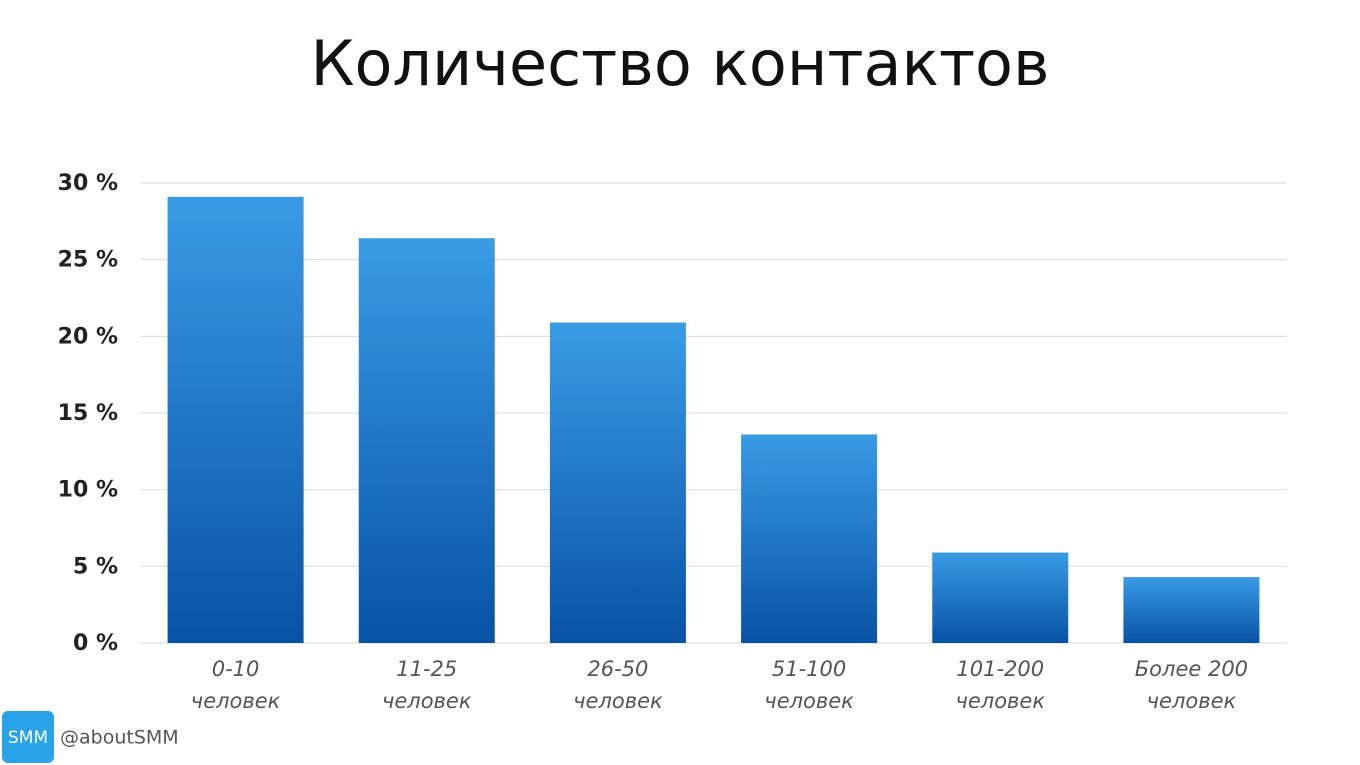 The height and width of the screenshot is (765, 1360). Describe the element at coordinates (679, 63) in the screenshot. I see `chart-title: Количество контактов` at that location.